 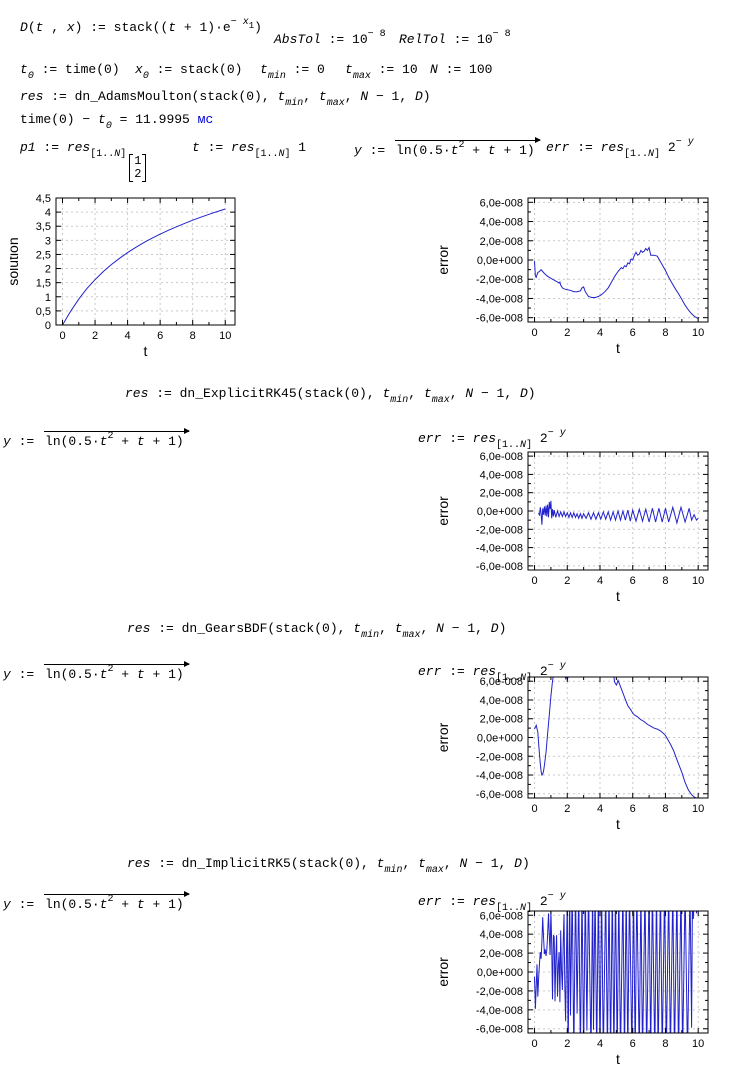 What do you see at coordinates (455, 39) in the screenshot?
I see `formula-reltol: RelTol := 10− 8` at bounding box center [455, 39].